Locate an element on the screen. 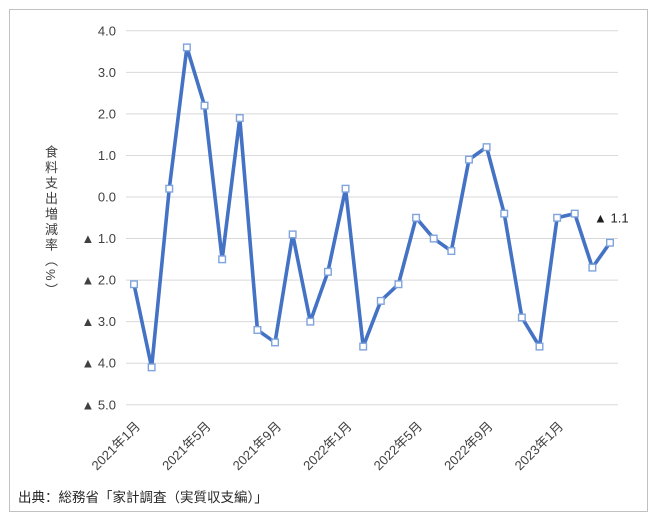 The image size is (660, 520). source-caption: 出典：総務省「家計調査（実質収支編）」 is located at coordinates (143, 497).